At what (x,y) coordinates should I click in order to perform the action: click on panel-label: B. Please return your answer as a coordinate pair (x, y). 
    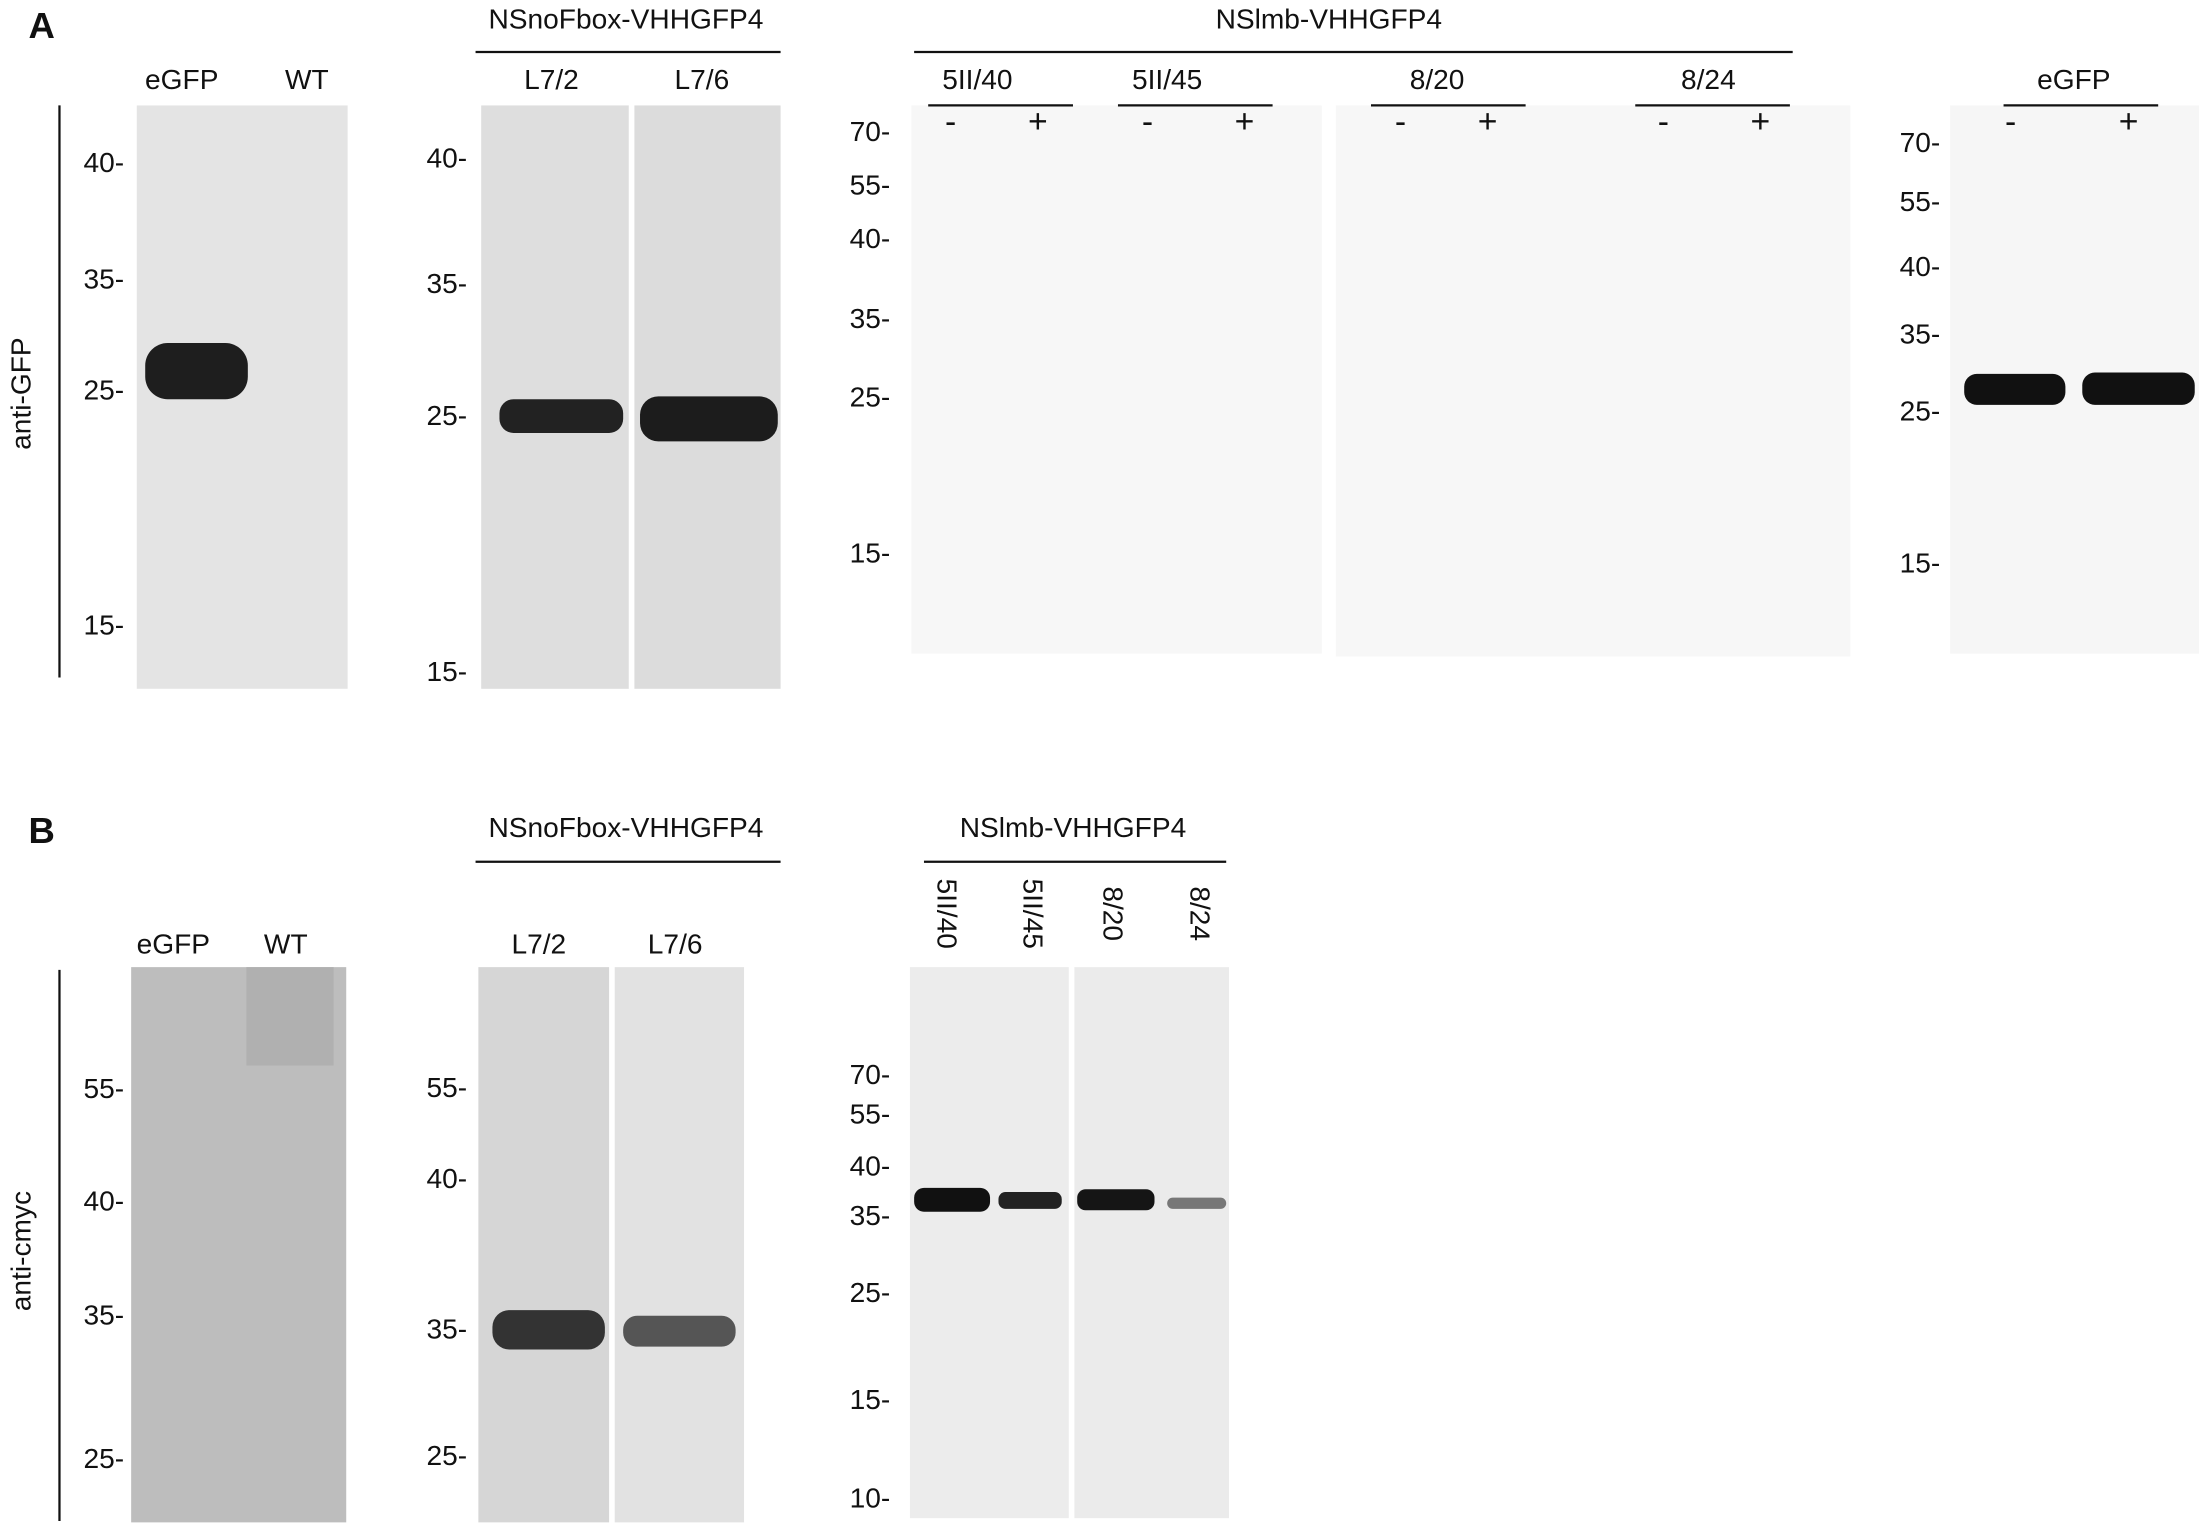
    Looking at the image, I should click on (42, 830).